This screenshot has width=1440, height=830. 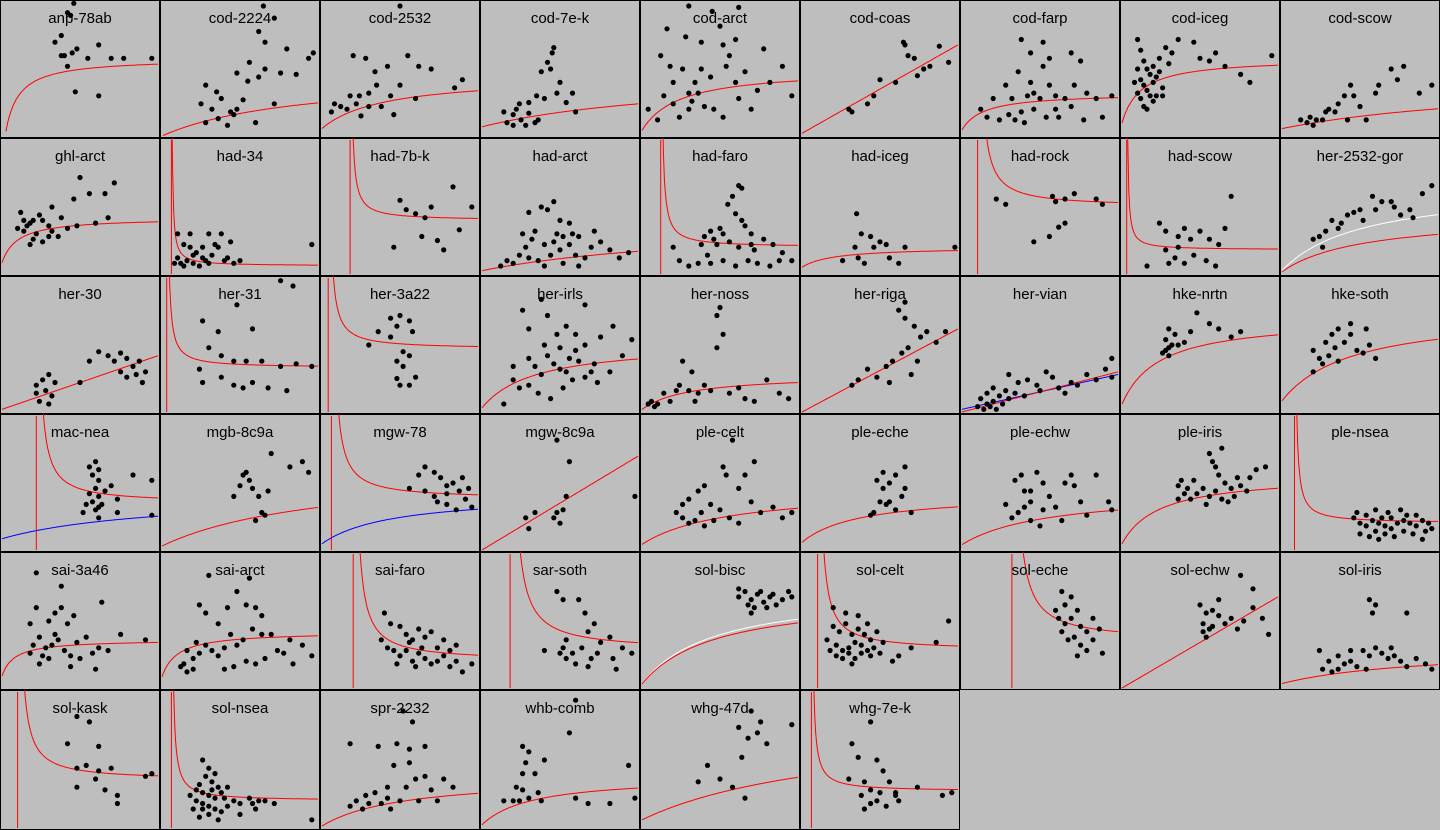 What do you see at coordinates (400, 207) in the screenshot?
I see `scatter-panel: had-7b-k` at bounding box center [400, 207].